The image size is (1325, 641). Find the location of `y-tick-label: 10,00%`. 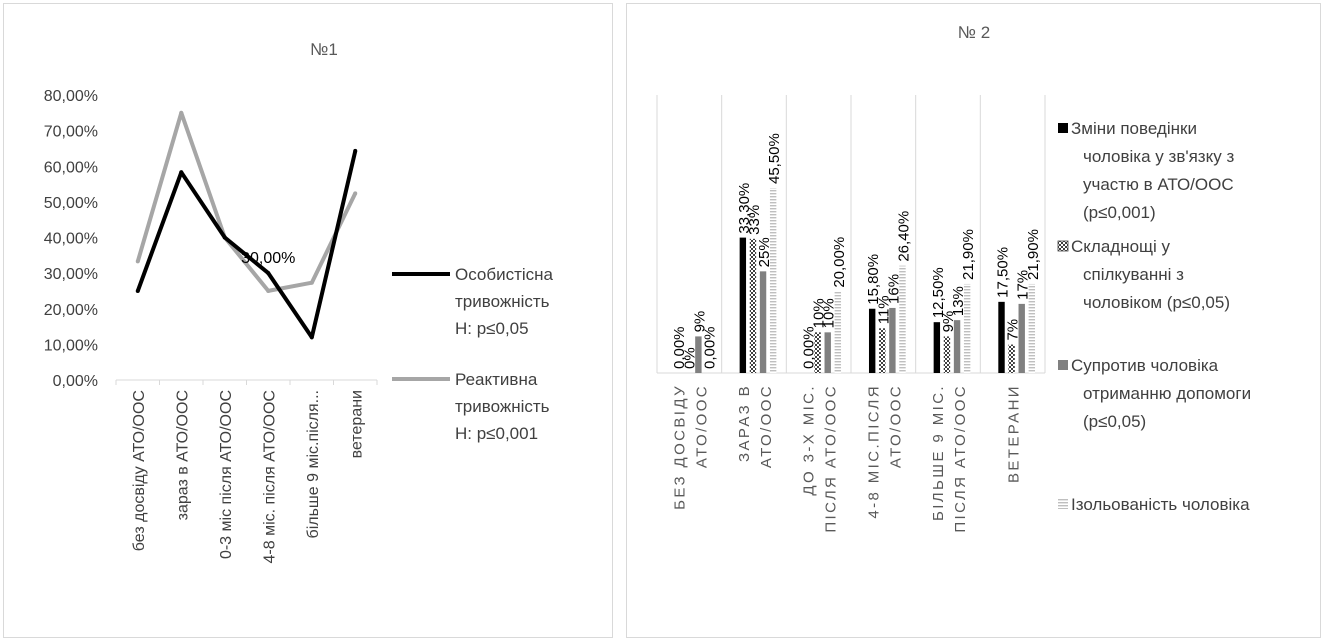

y-tick-label: 10,00% is located at coordinates (71, 345).